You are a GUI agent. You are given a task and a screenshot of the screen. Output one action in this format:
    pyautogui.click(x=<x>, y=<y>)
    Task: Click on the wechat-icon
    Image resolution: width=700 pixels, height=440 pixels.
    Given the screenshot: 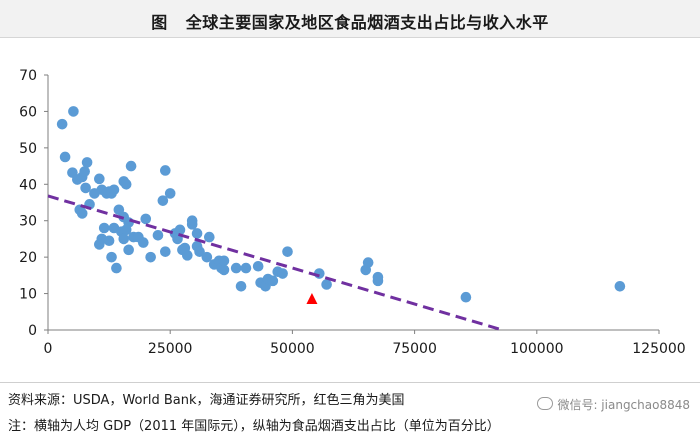 What is the action you would take?
    pyautogui.click(x=545, y=403)
    